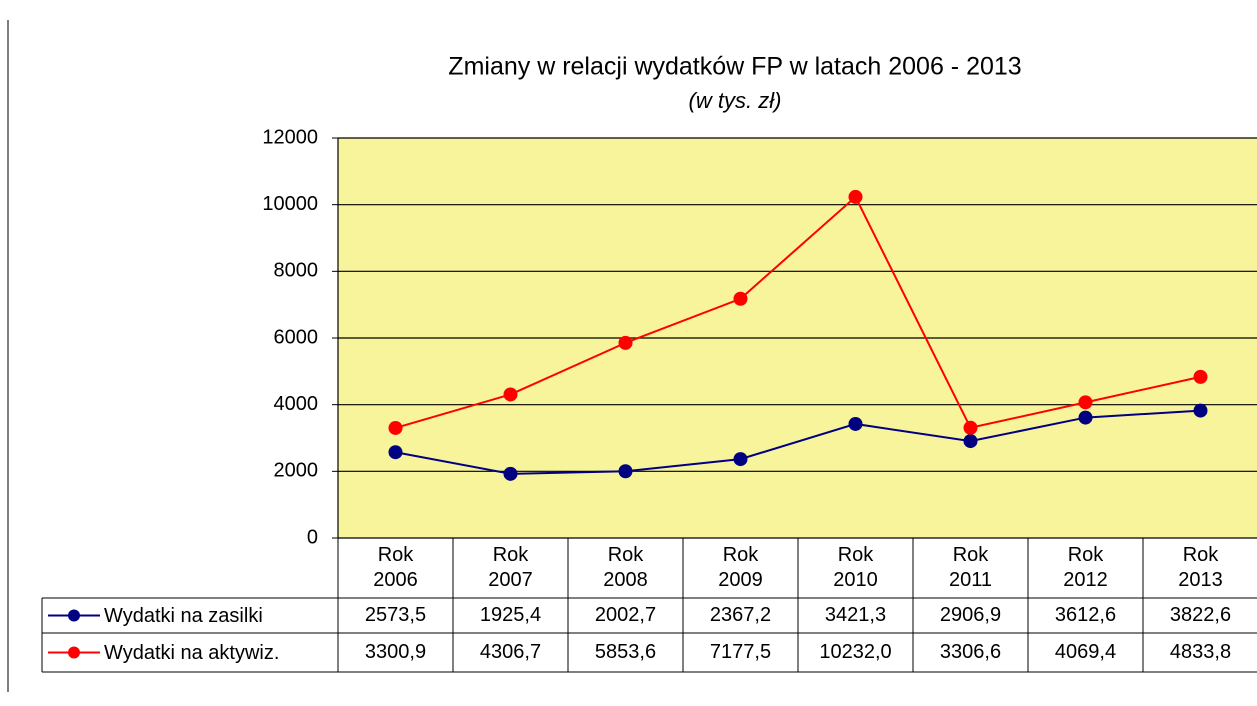 The height and width of the screenshot is (706, 1257). I want to click on x-tick-label: Rok 2006, so click(395, 567).